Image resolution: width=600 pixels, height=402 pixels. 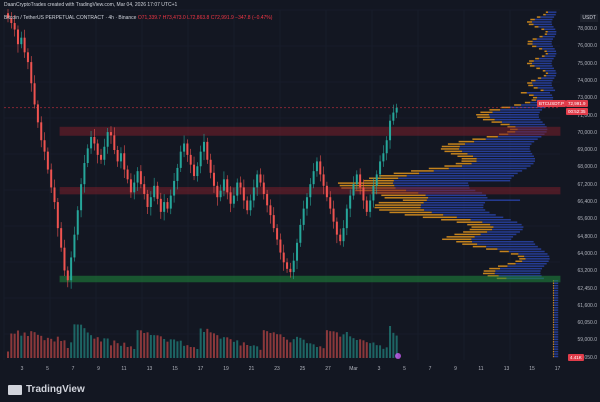 What do you see at coordinates (587, 29) in the screenshot?
I see `price-tick-label: 78,000.0` at bounding box center [587, 29].